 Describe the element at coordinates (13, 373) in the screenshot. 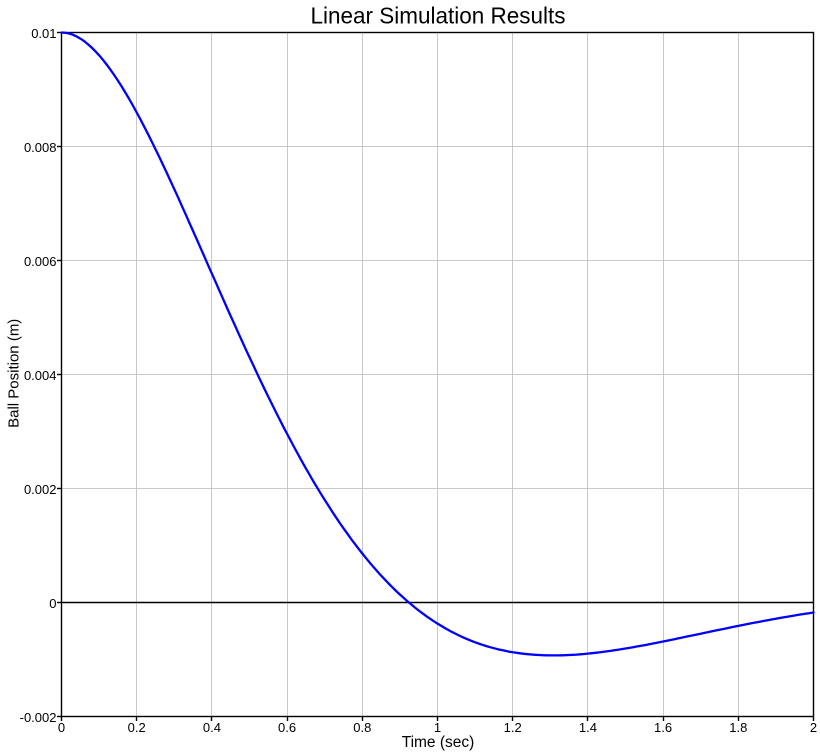

I see `svg-text: Ball Position (m)` at that location.